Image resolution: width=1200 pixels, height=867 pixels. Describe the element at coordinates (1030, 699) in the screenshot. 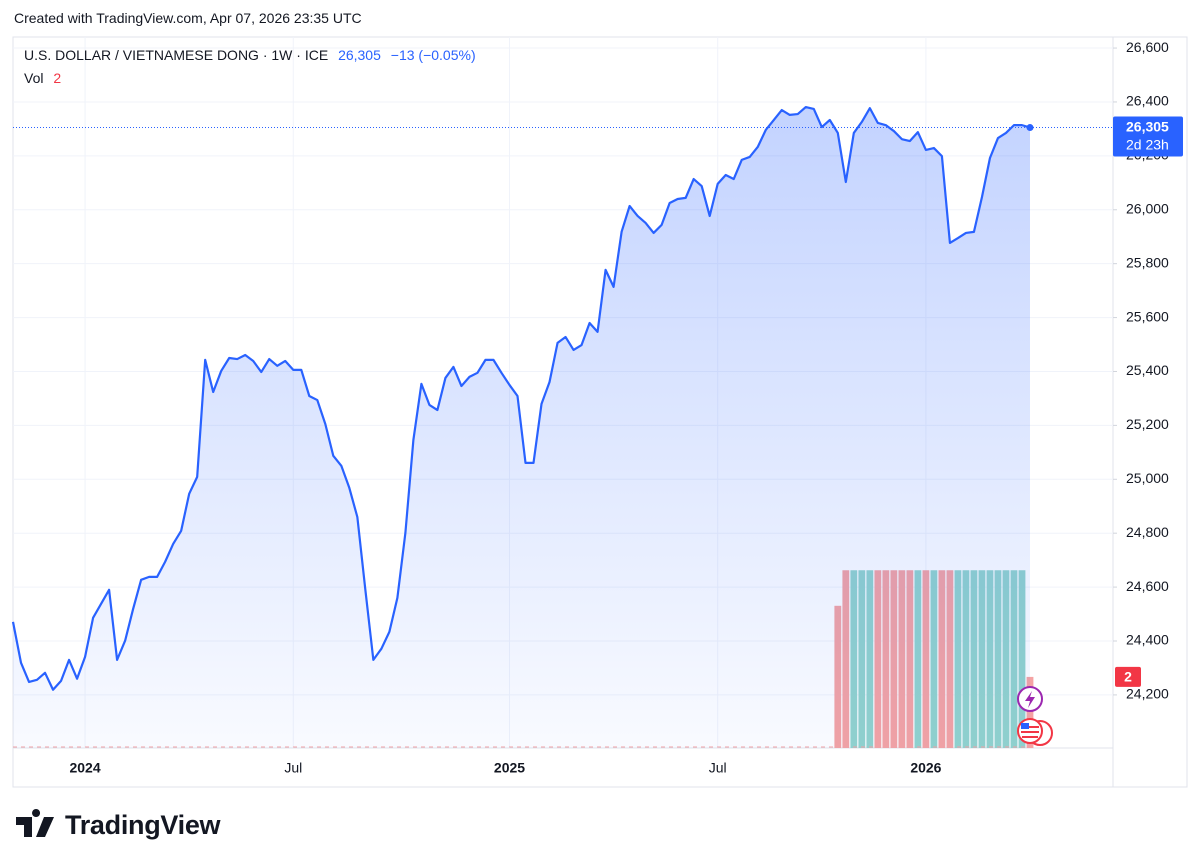

I see `event-icon-bolt` at that location.